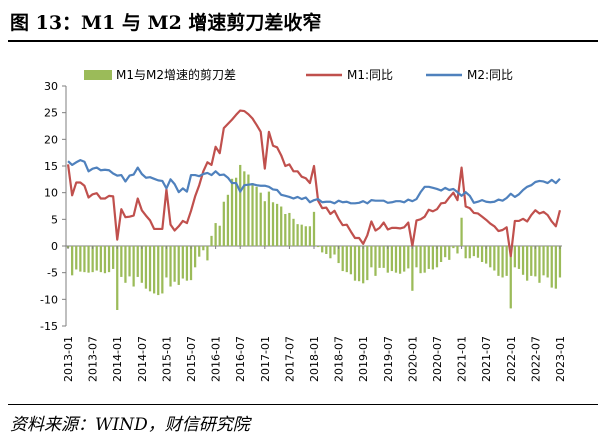 The width and height of the screenshot is (606, 444). I want to click on legend-label-spread: M1与M2增速的剪刀差, so click(176, 74).